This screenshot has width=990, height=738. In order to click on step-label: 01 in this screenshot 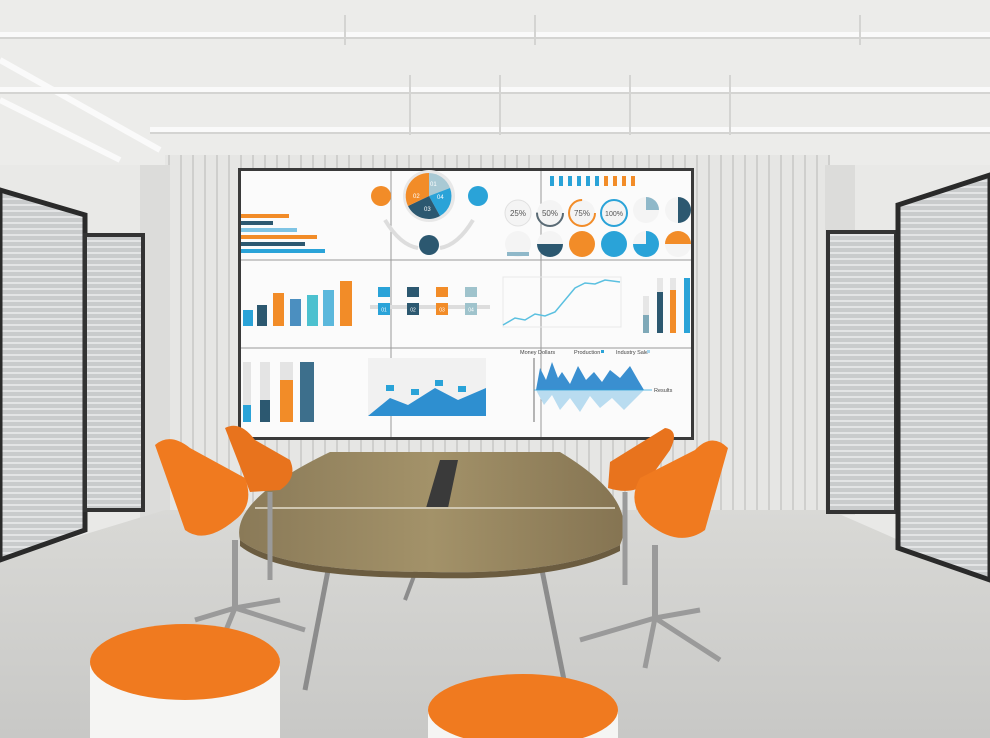, I will do `click(384, 311)`.